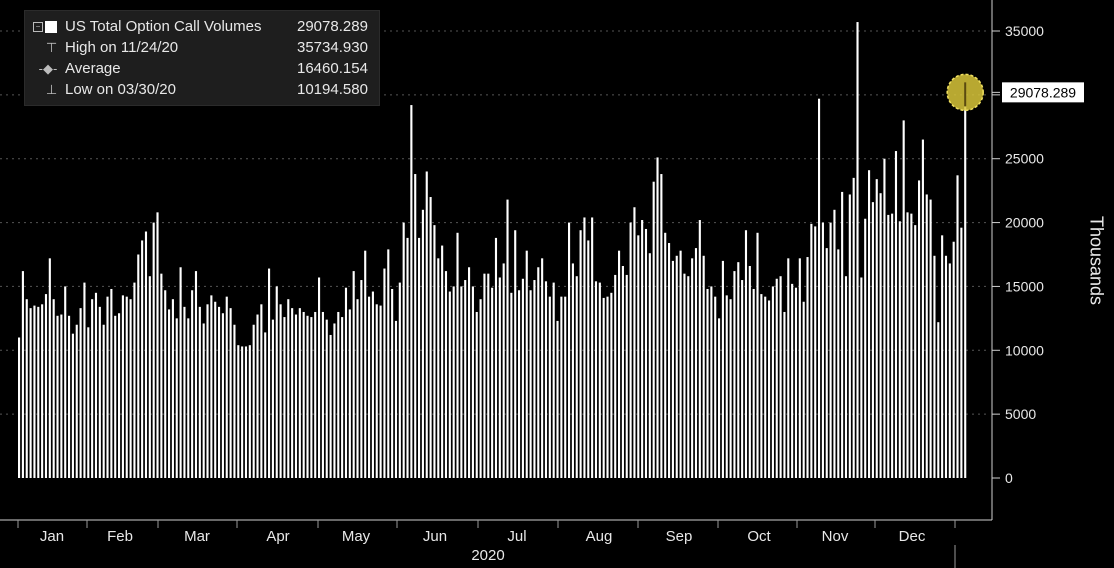  What do you see at coordinates (202, 90) in the screenshot?
I see `legend-low-row: ⊥ Low on 03/30/20 10194.580` at bounding box center [202, 90].